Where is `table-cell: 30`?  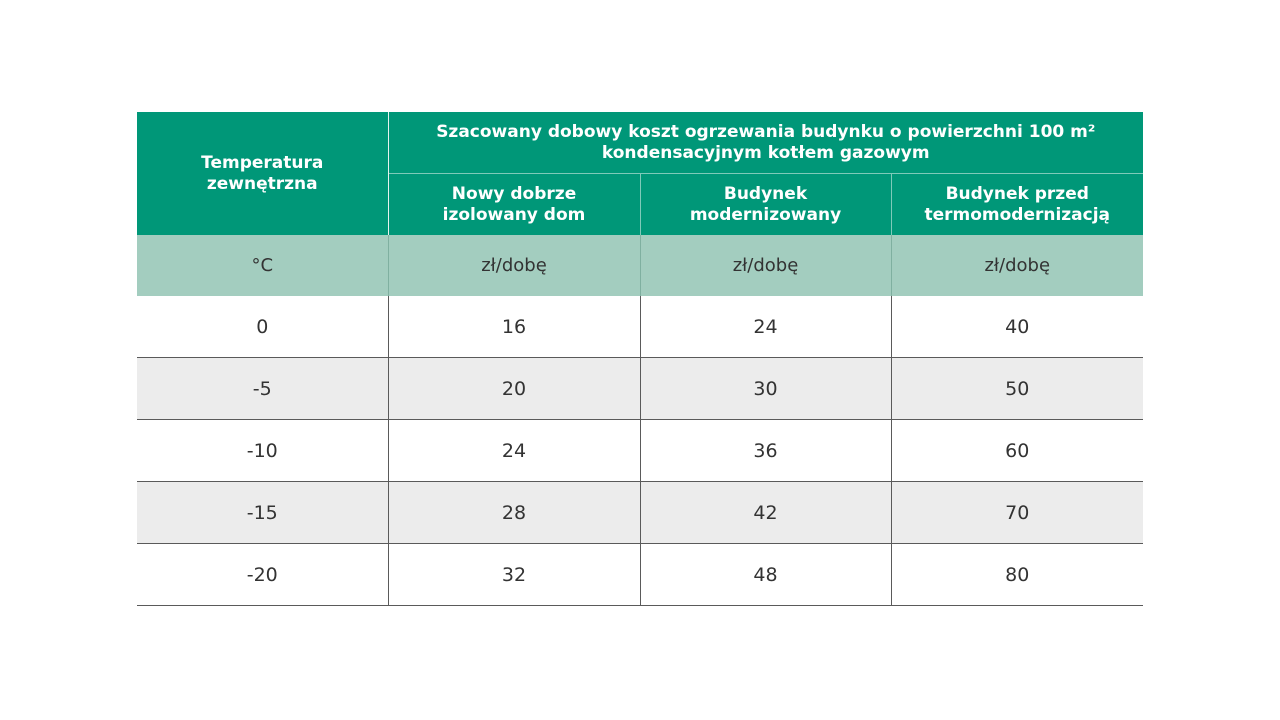 table-cell: 30 is located at coordinates (766, 388).